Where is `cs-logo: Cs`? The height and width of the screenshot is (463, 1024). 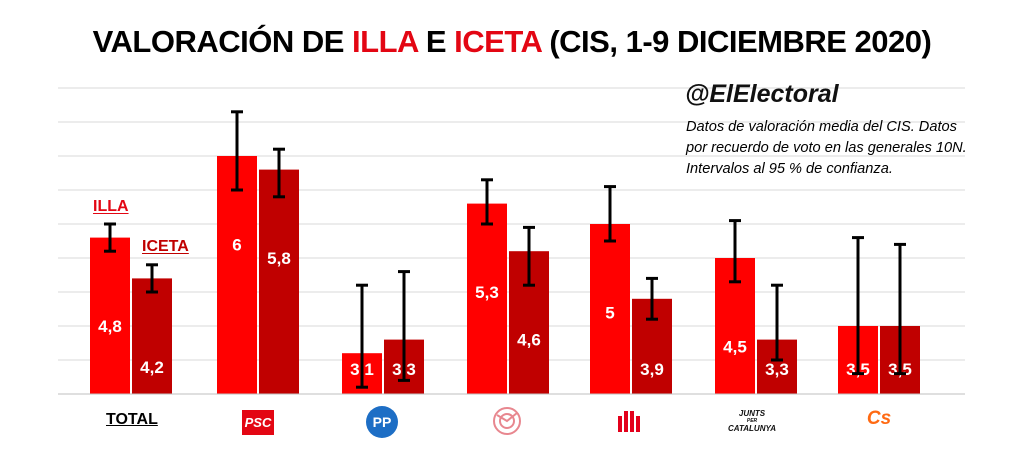 cs-logo: Cs is located at coordinates (879, 419).